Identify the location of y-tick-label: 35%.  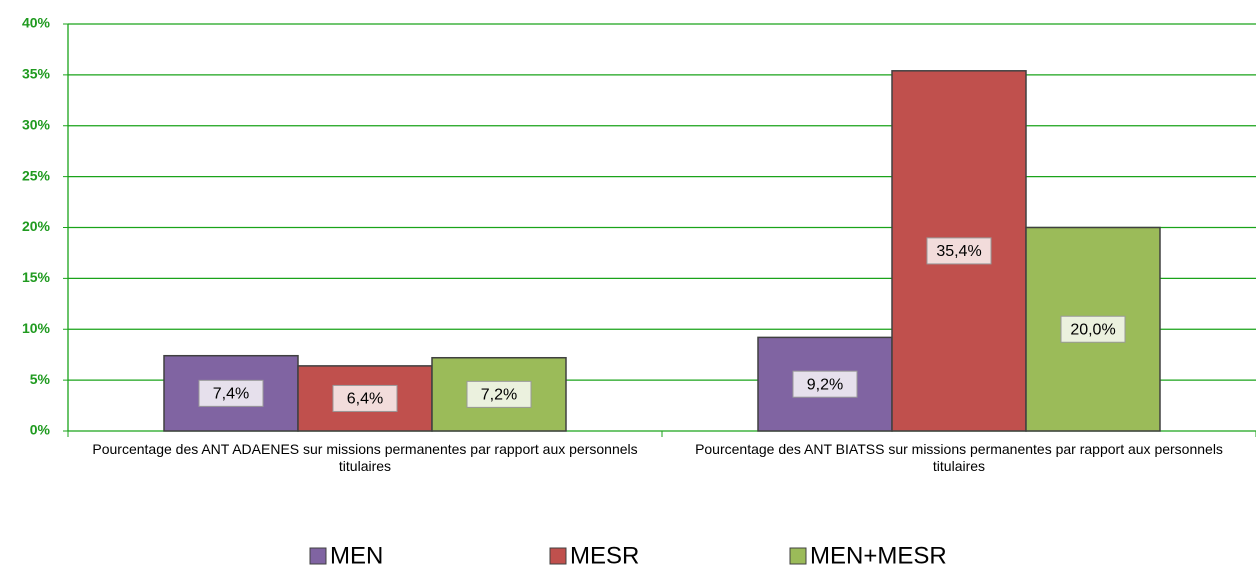
(36, 74).